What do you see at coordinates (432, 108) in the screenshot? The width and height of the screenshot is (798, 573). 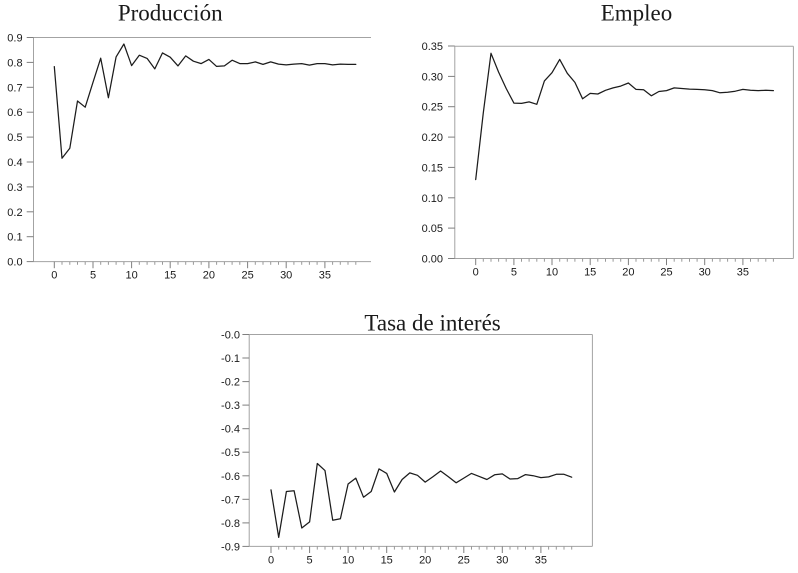 I see `svg-text: 0.25` at bounding box center [432, 108].